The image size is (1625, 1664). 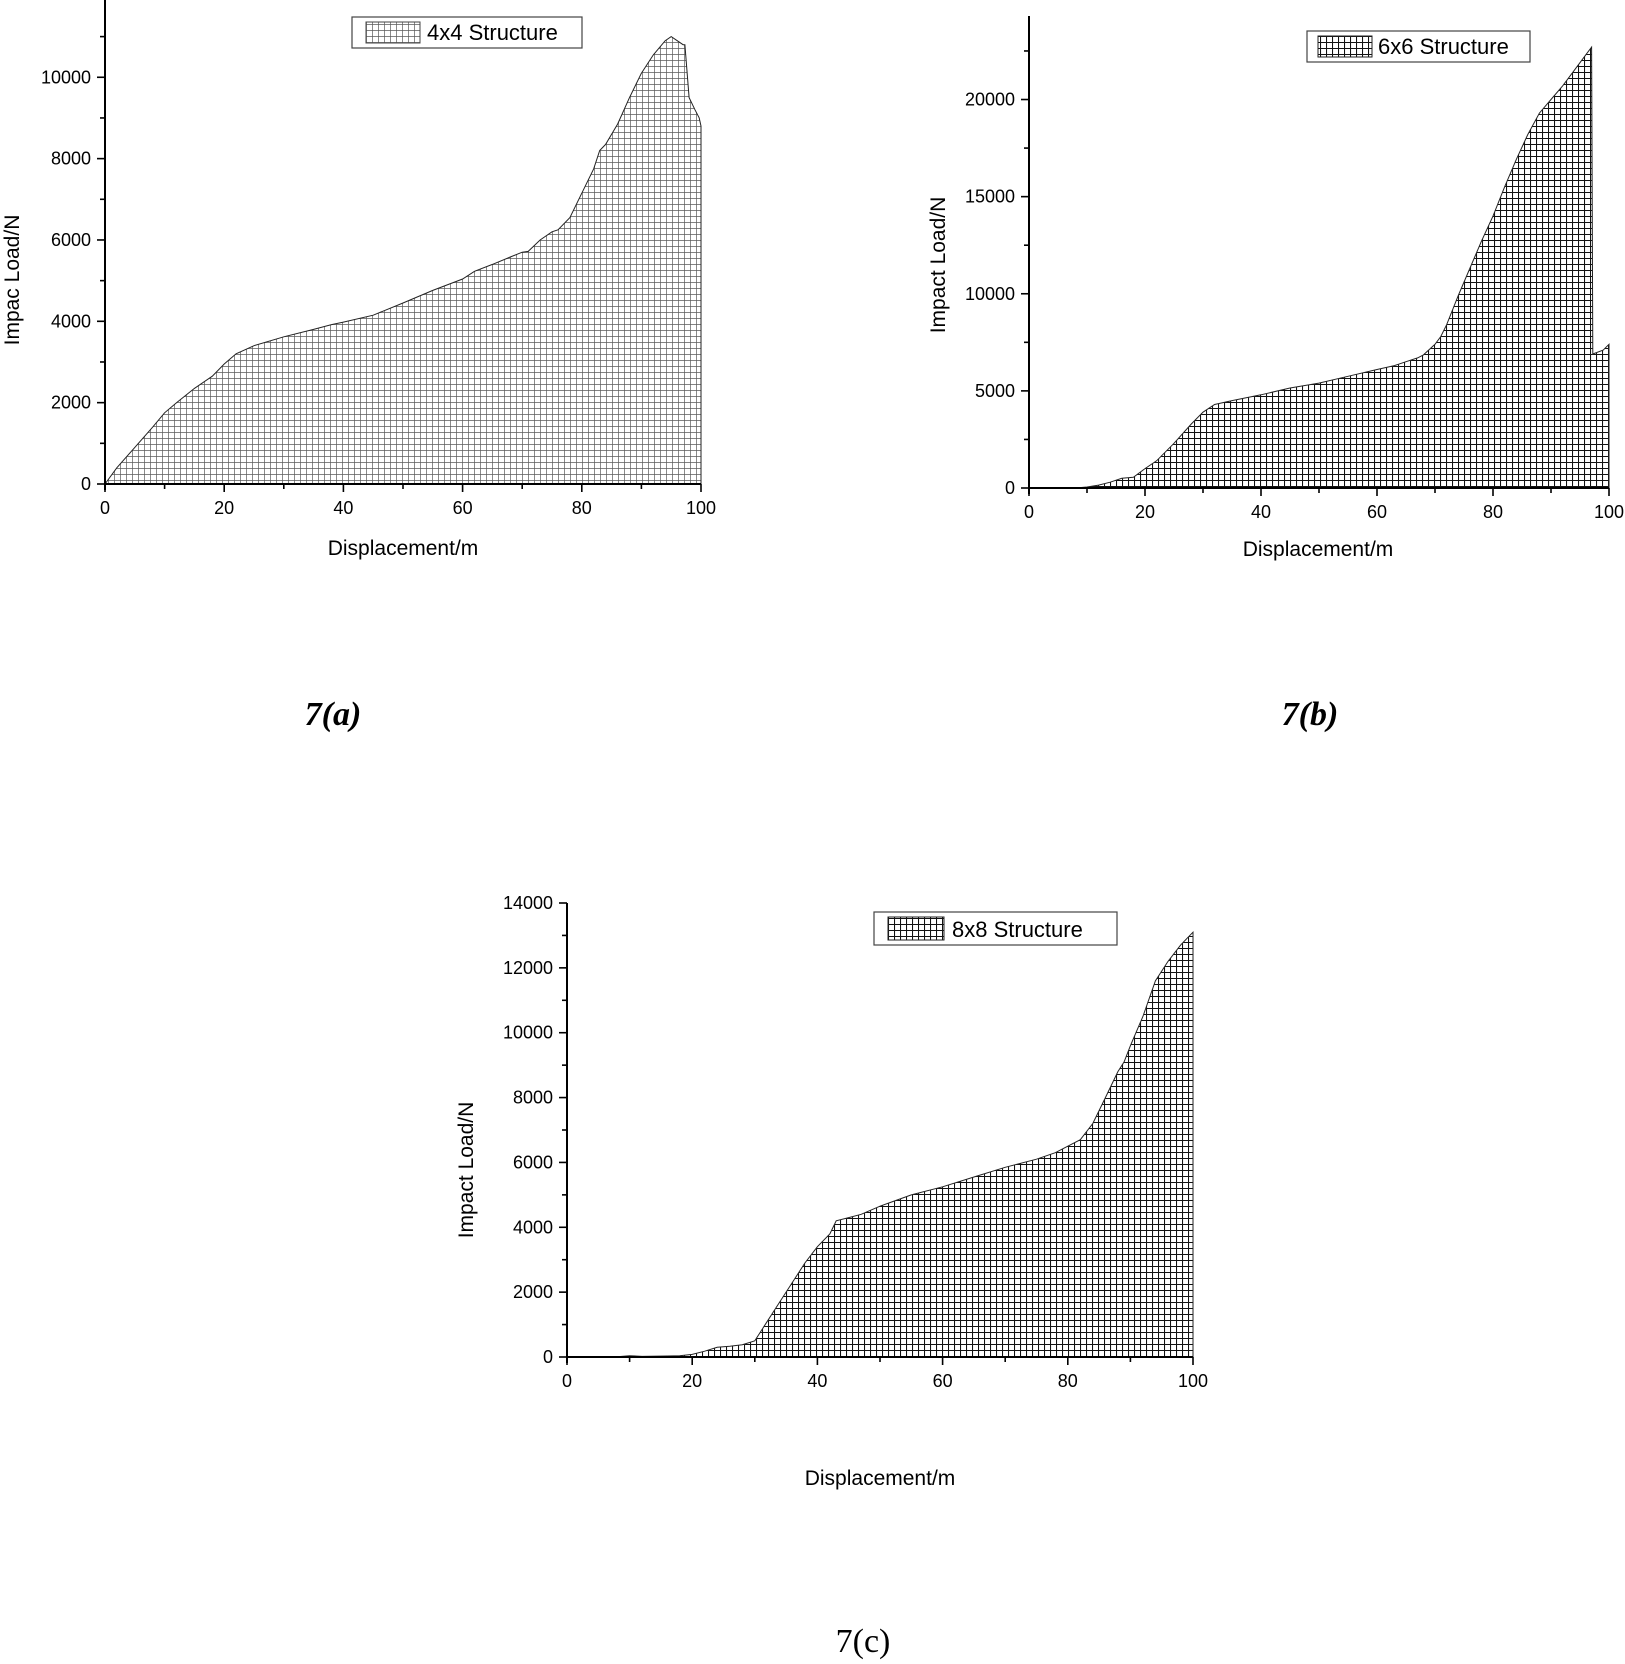 I want to click on legend-label: 8x8 Structure, so click(x=1017, y=929).